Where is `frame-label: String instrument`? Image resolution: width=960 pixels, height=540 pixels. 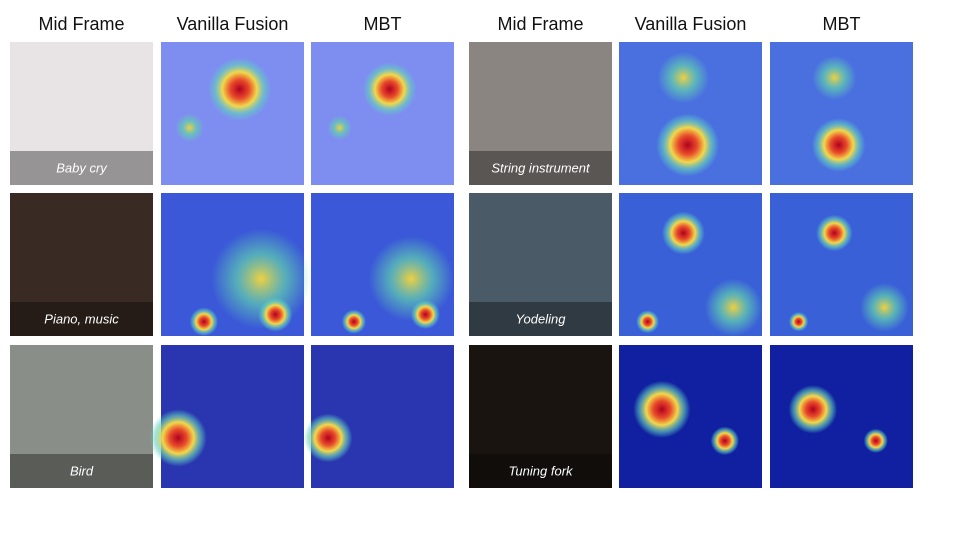 frame-label: String instrument is located at coordinates (541, 167).